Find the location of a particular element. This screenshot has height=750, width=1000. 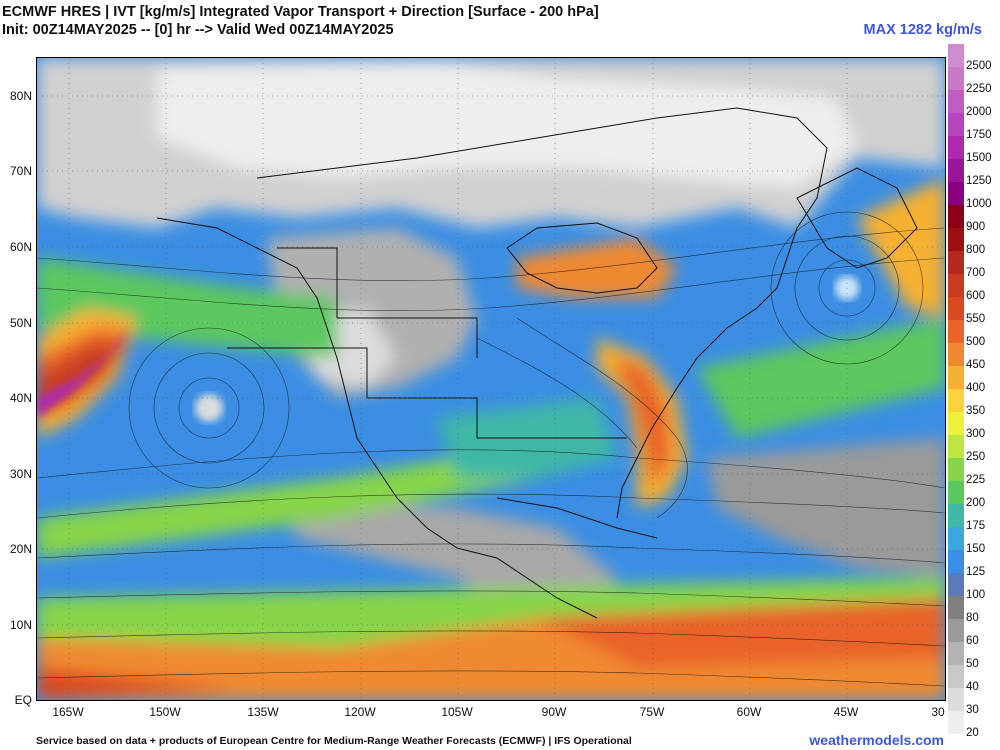

lon-label: 75W is located at coordinates (652, 712).